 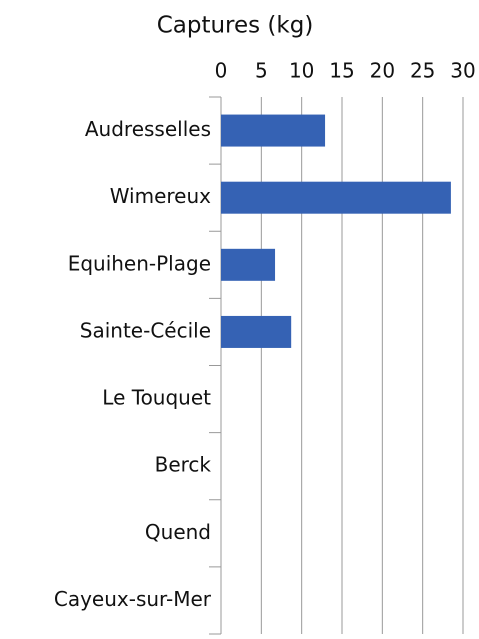 What do you see at coordinates (341, 71) in the screenshot?
I see `x-tick-label: 15` at bounding box center [341, 71].